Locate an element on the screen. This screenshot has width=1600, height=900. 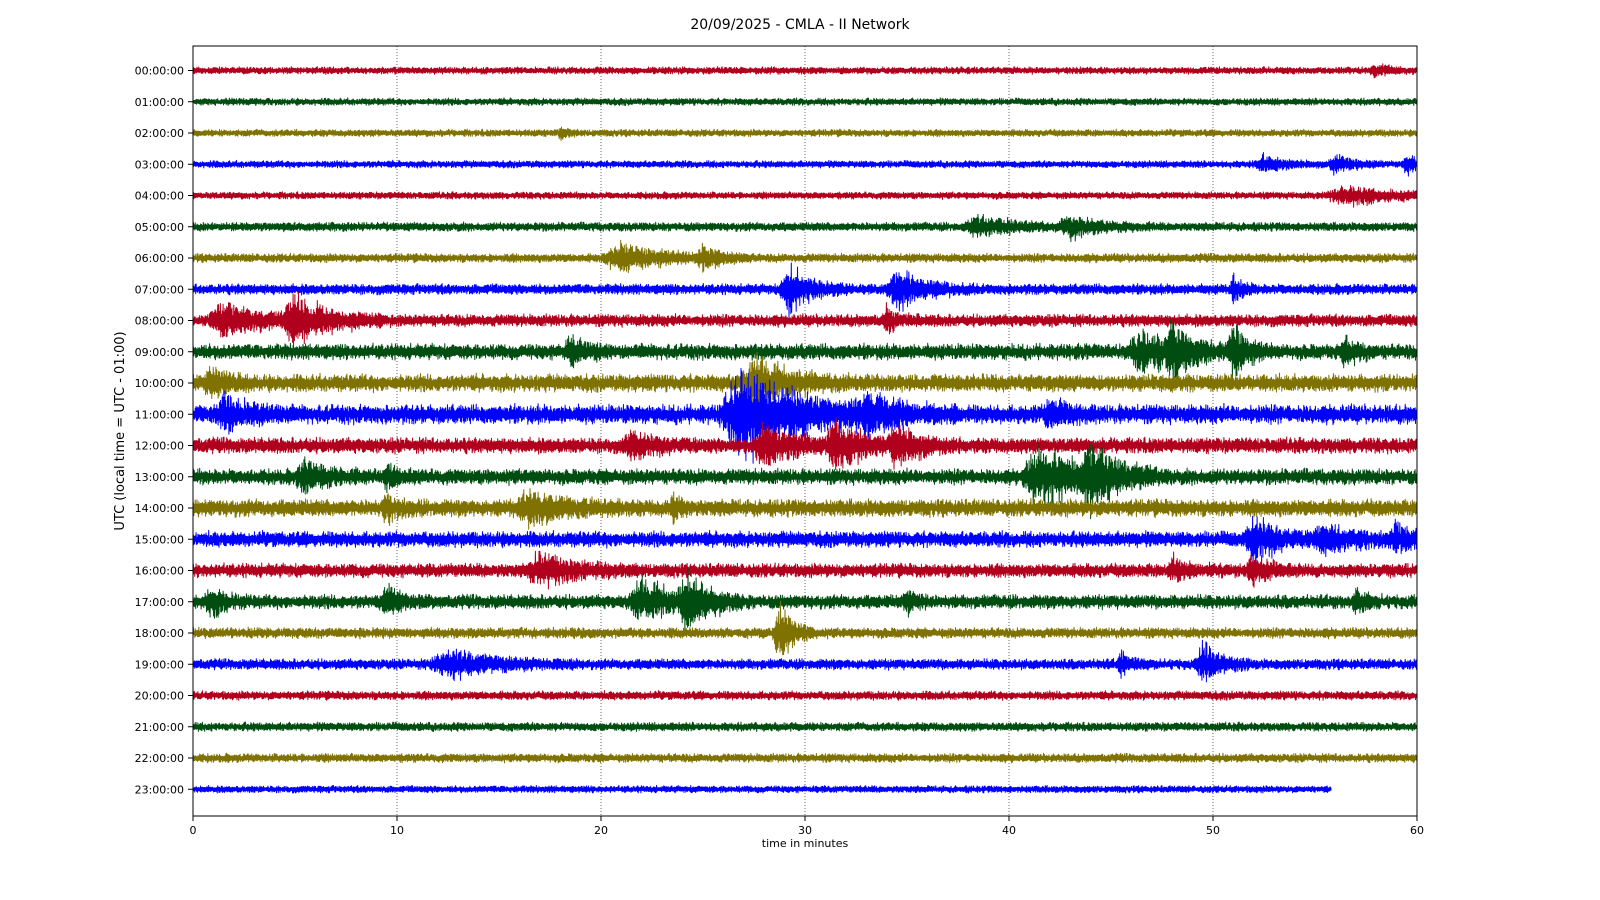
x-tick-label-40: 40 is located at coordinates (1009, 830).